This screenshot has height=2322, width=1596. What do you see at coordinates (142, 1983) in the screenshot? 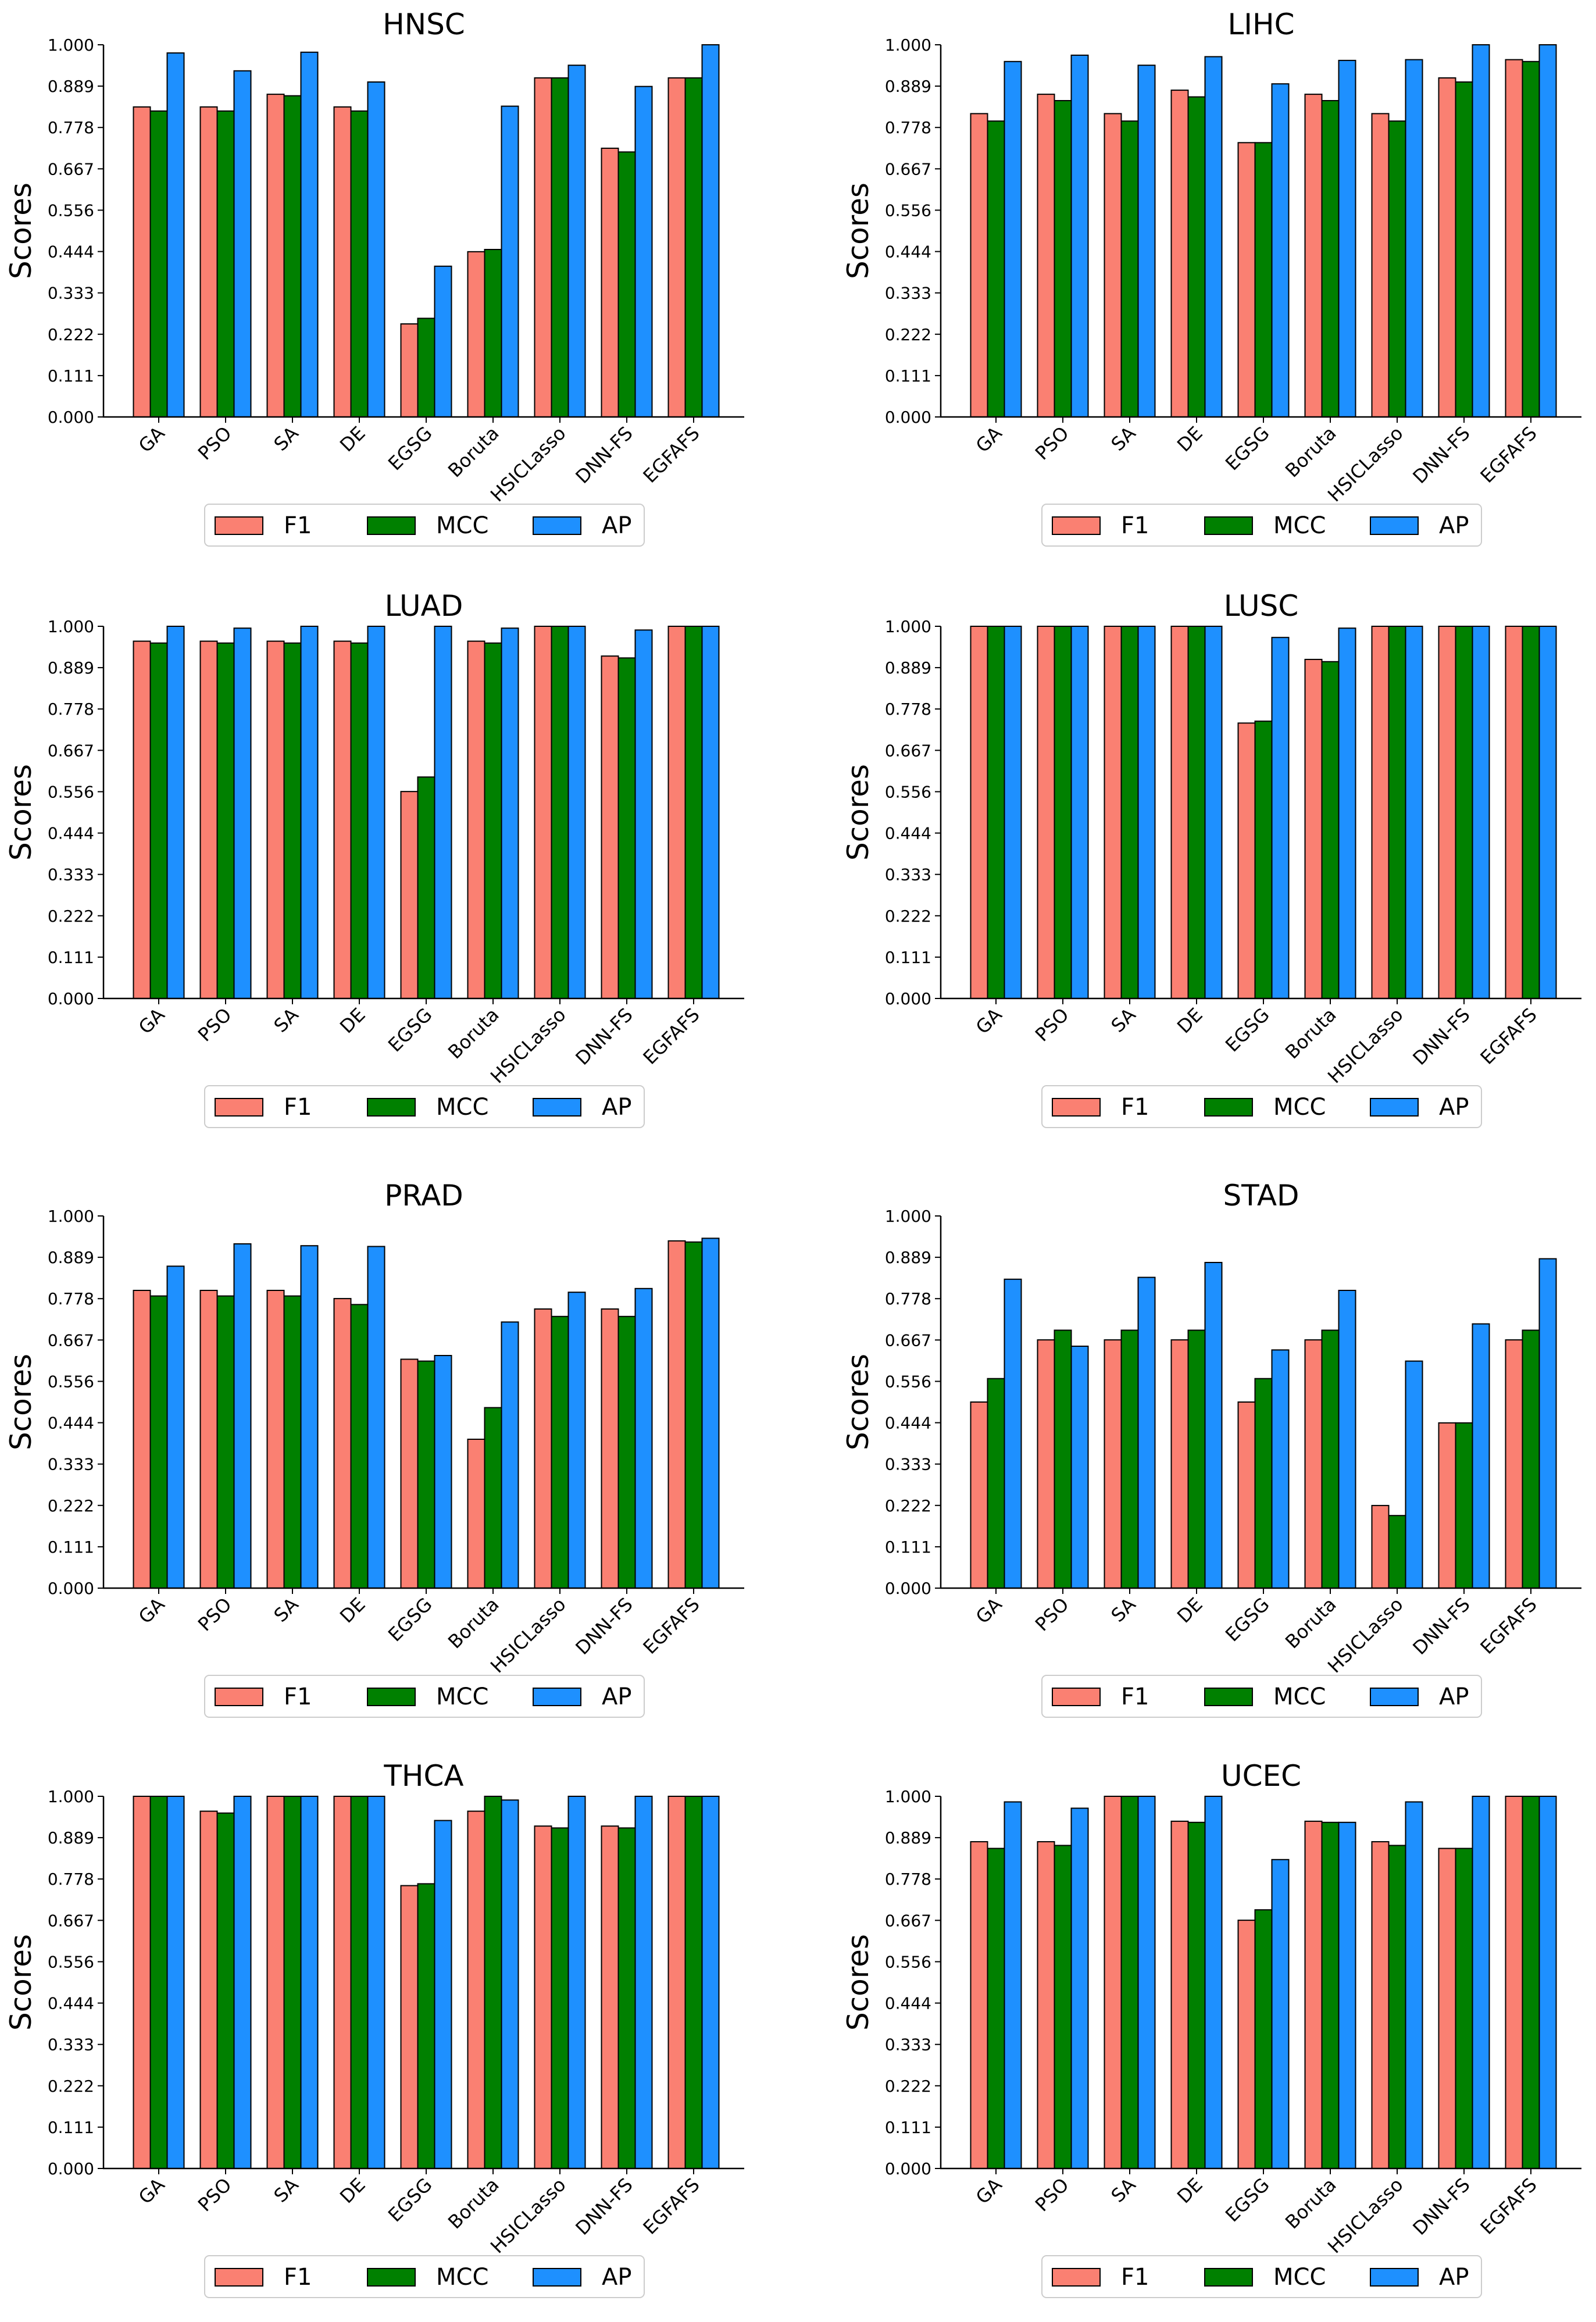
I see `bar-f1-ga` at bounding box center [142, 1983].